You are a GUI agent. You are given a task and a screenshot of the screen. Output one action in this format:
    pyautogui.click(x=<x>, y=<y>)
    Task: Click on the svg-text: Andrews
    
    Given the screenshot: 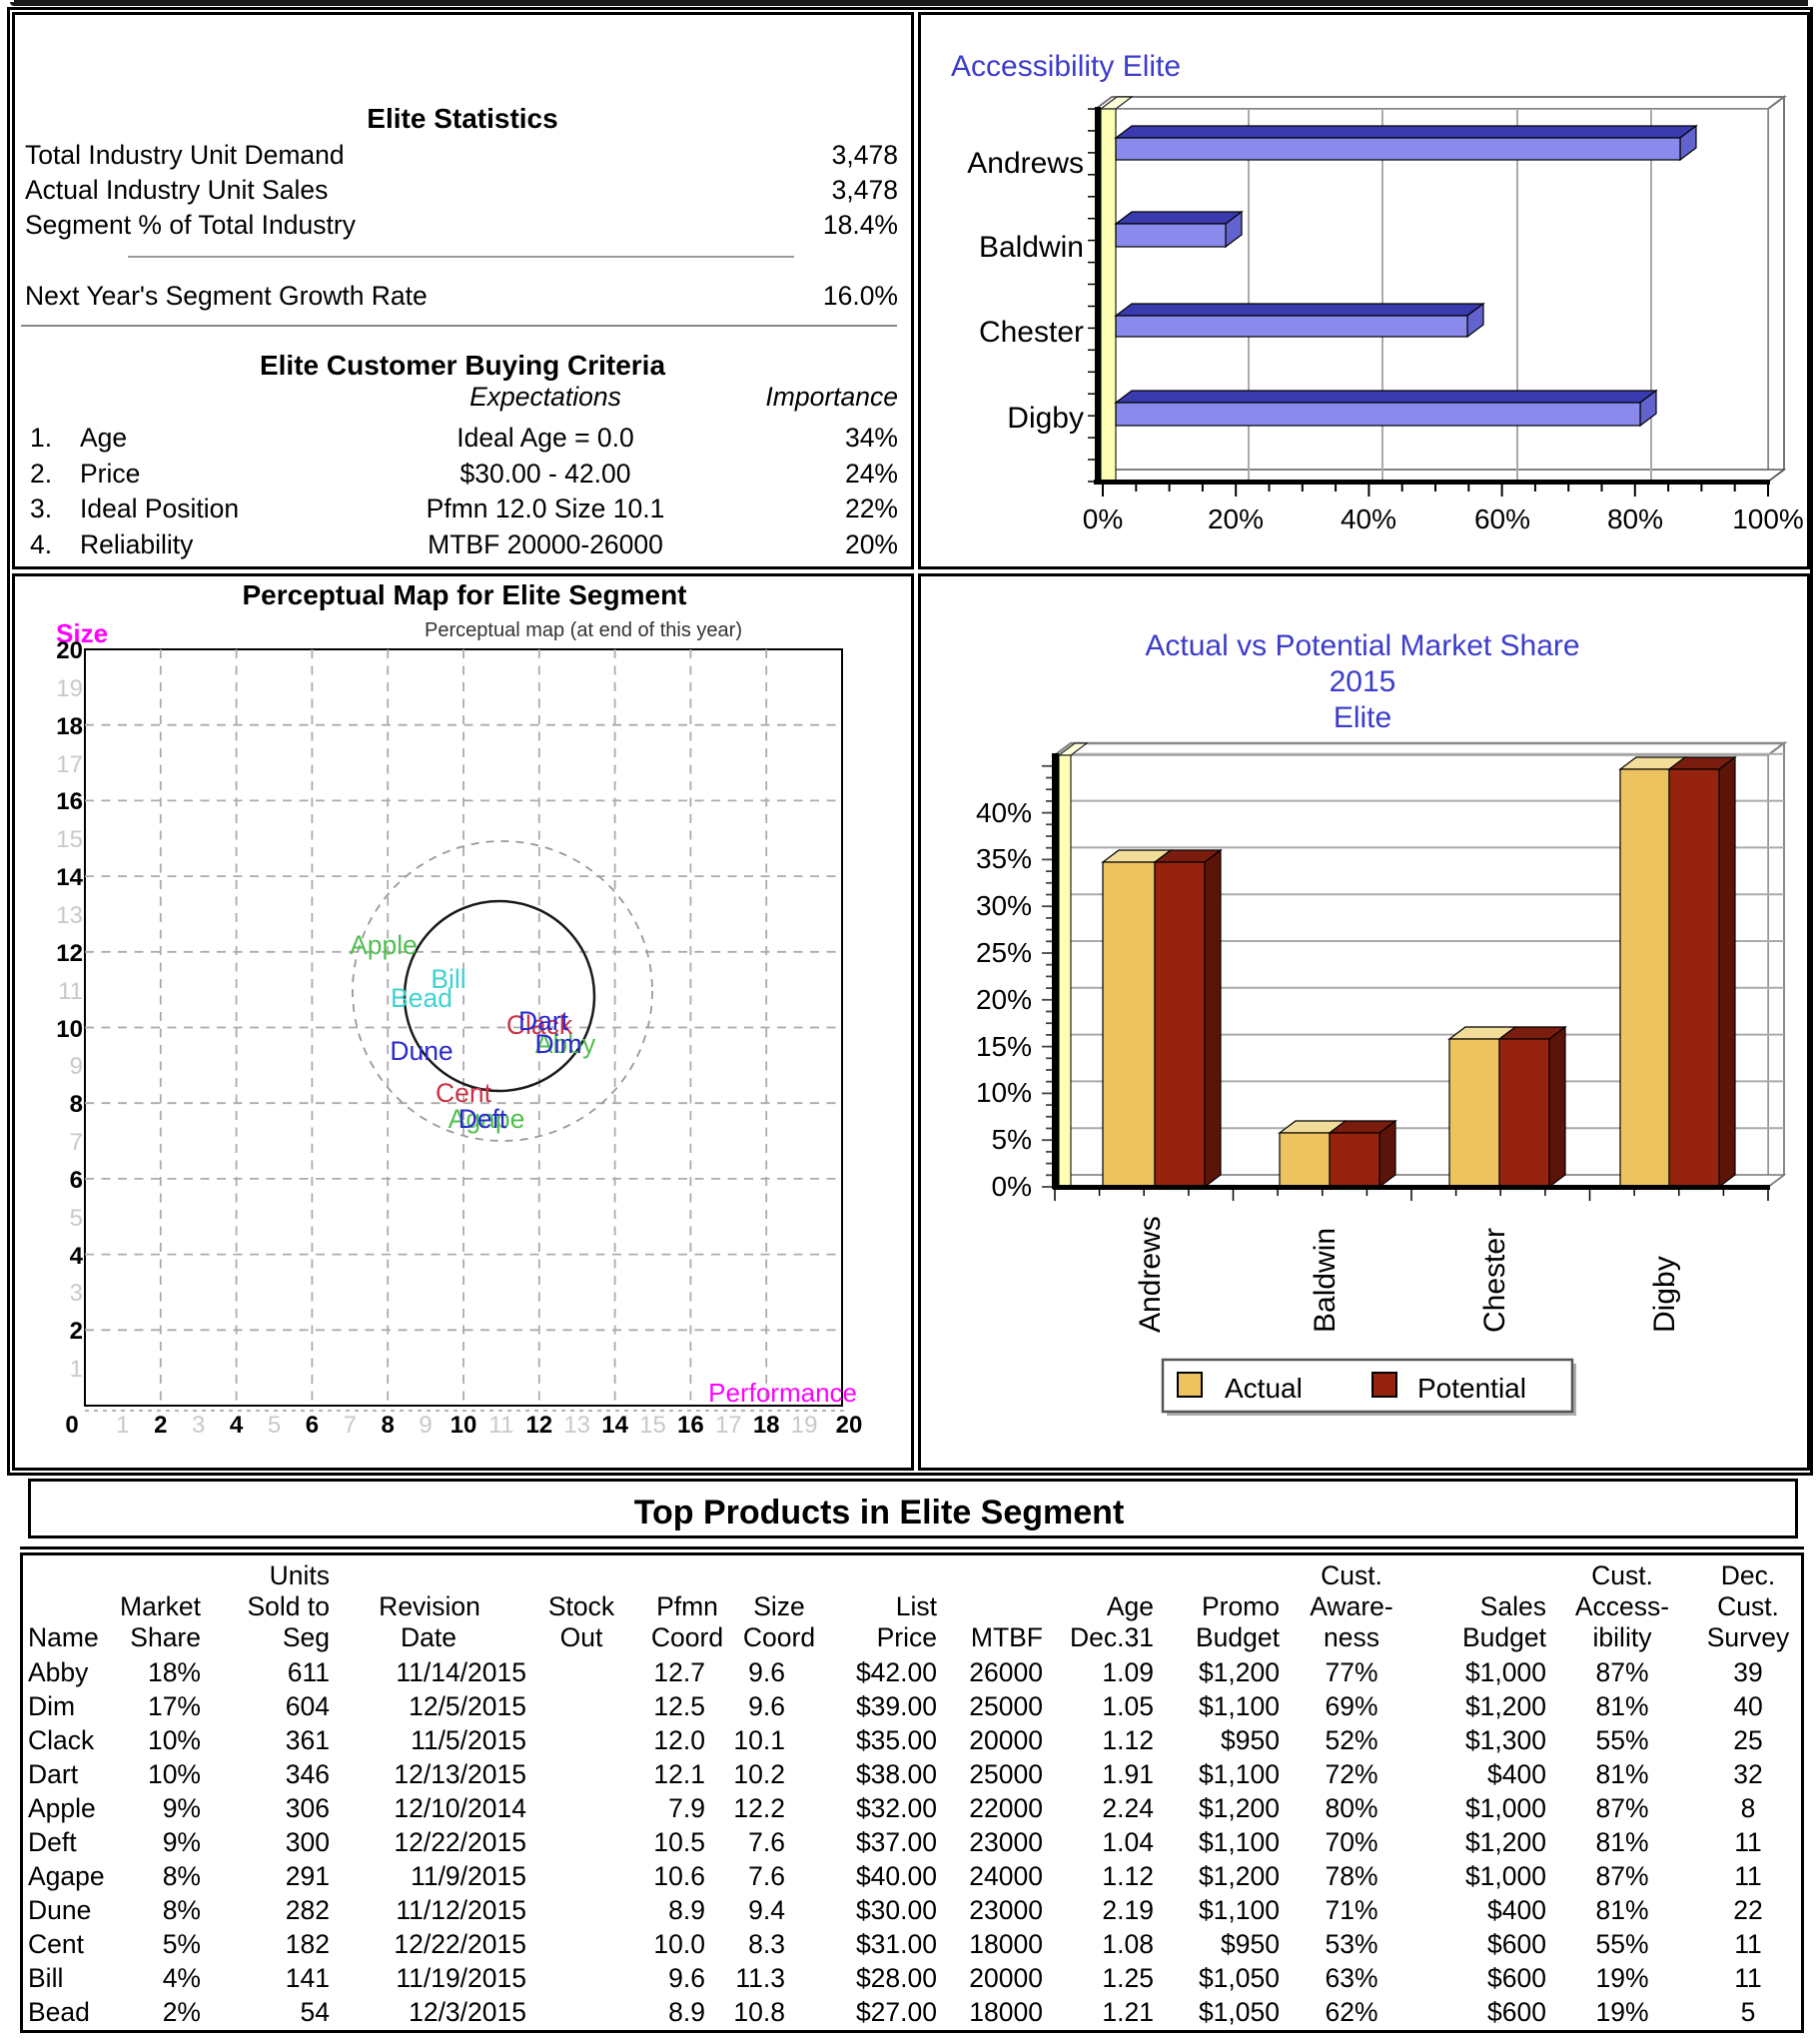 What is the action you would take?
    pyautogui.click(x=1150, y=1274)
    